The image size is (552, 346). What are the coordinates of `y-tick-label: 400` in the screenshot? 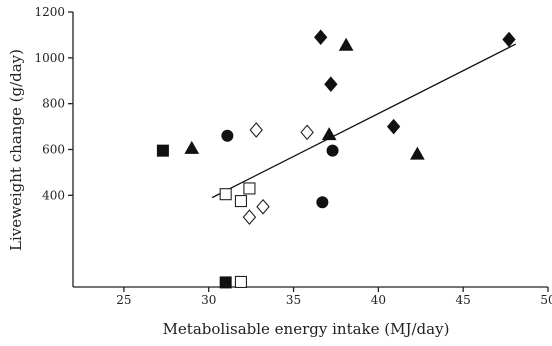 It's located at (53, 195).